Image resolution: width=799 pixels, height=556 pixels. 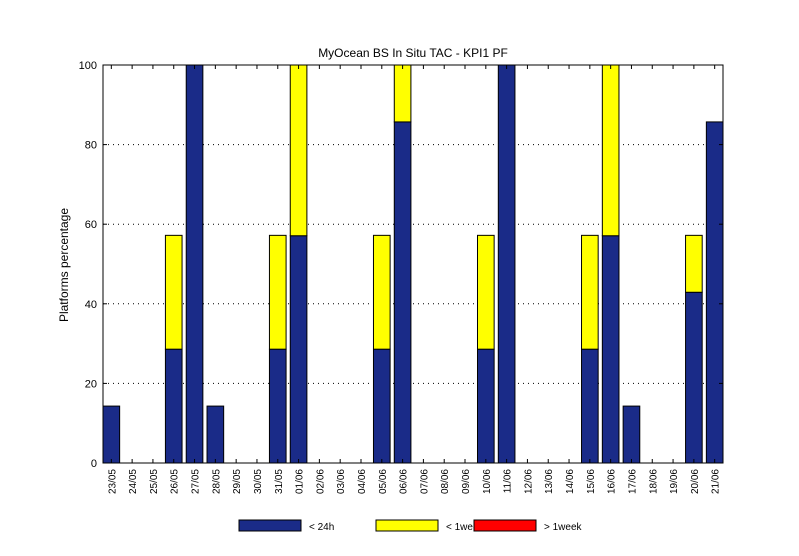 I want to click on x-tick-label: 04/06, so click(x=362, y=481).